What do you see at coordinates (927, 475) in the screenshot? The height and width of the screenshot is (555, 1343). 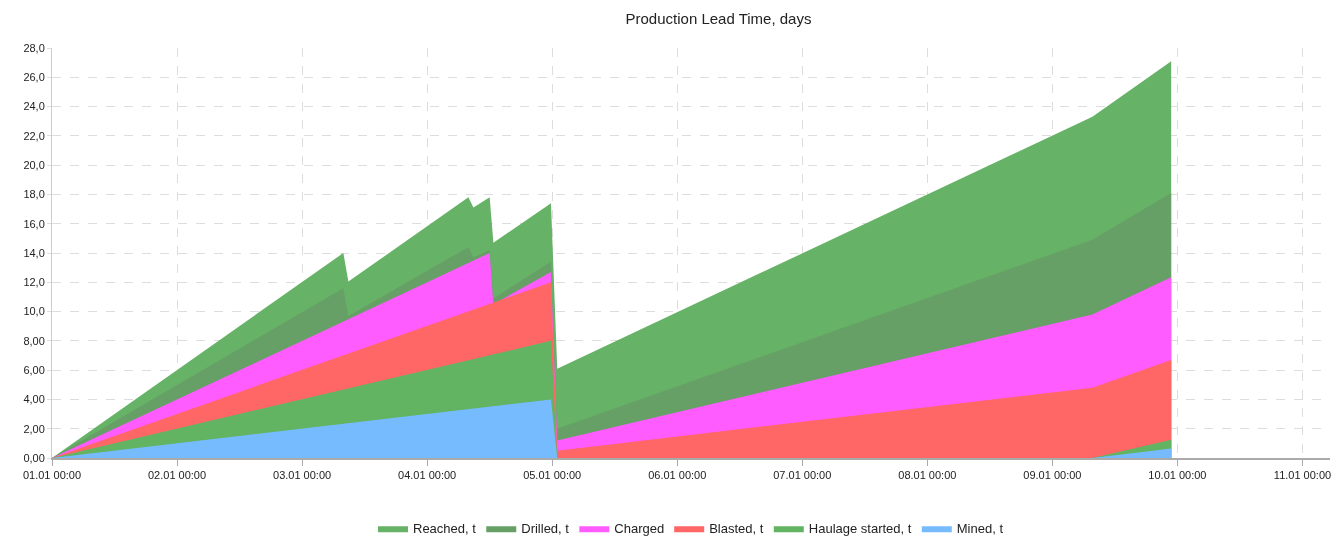 I see `x-tick-label: 08.01 00:00` at bounding box center [927, 475].